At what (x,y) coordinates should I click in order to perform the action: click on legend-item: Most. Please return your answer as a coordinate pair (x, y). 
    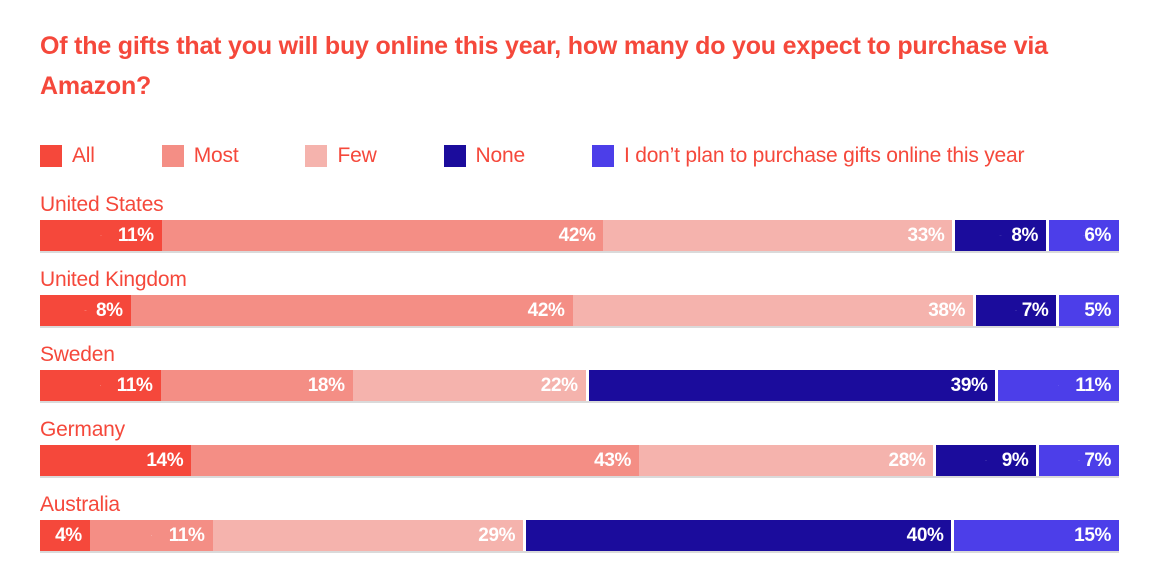
    Looking at the image, I should click on (200, 156).